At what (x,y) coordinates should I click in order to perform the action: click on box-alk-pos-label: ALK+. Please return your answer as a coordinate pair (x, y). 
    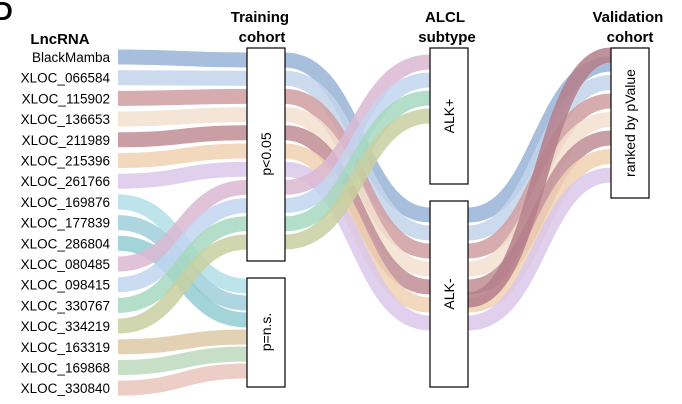
    Looking at the image, I should click on (449, 116).